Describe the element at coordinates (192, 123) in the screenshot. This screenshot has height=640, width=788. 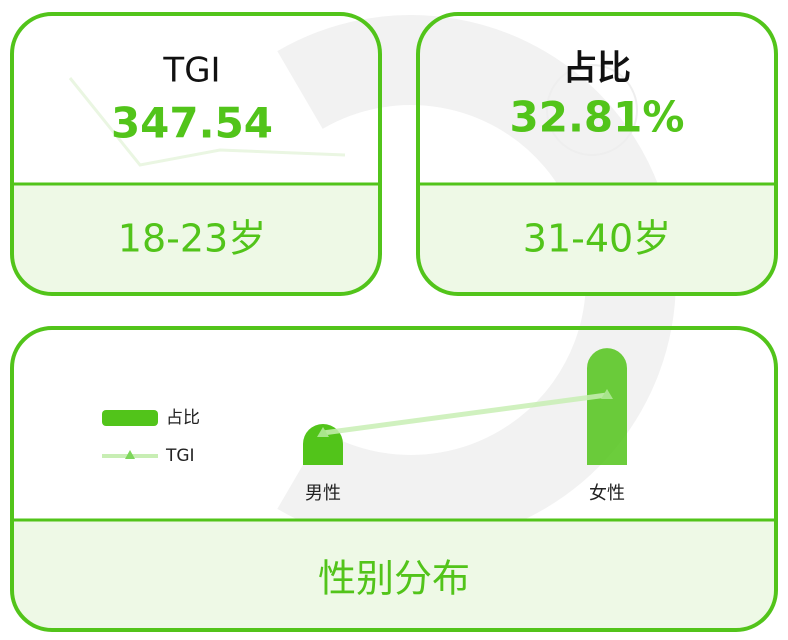
I see `card-value: 347.54` at that location.